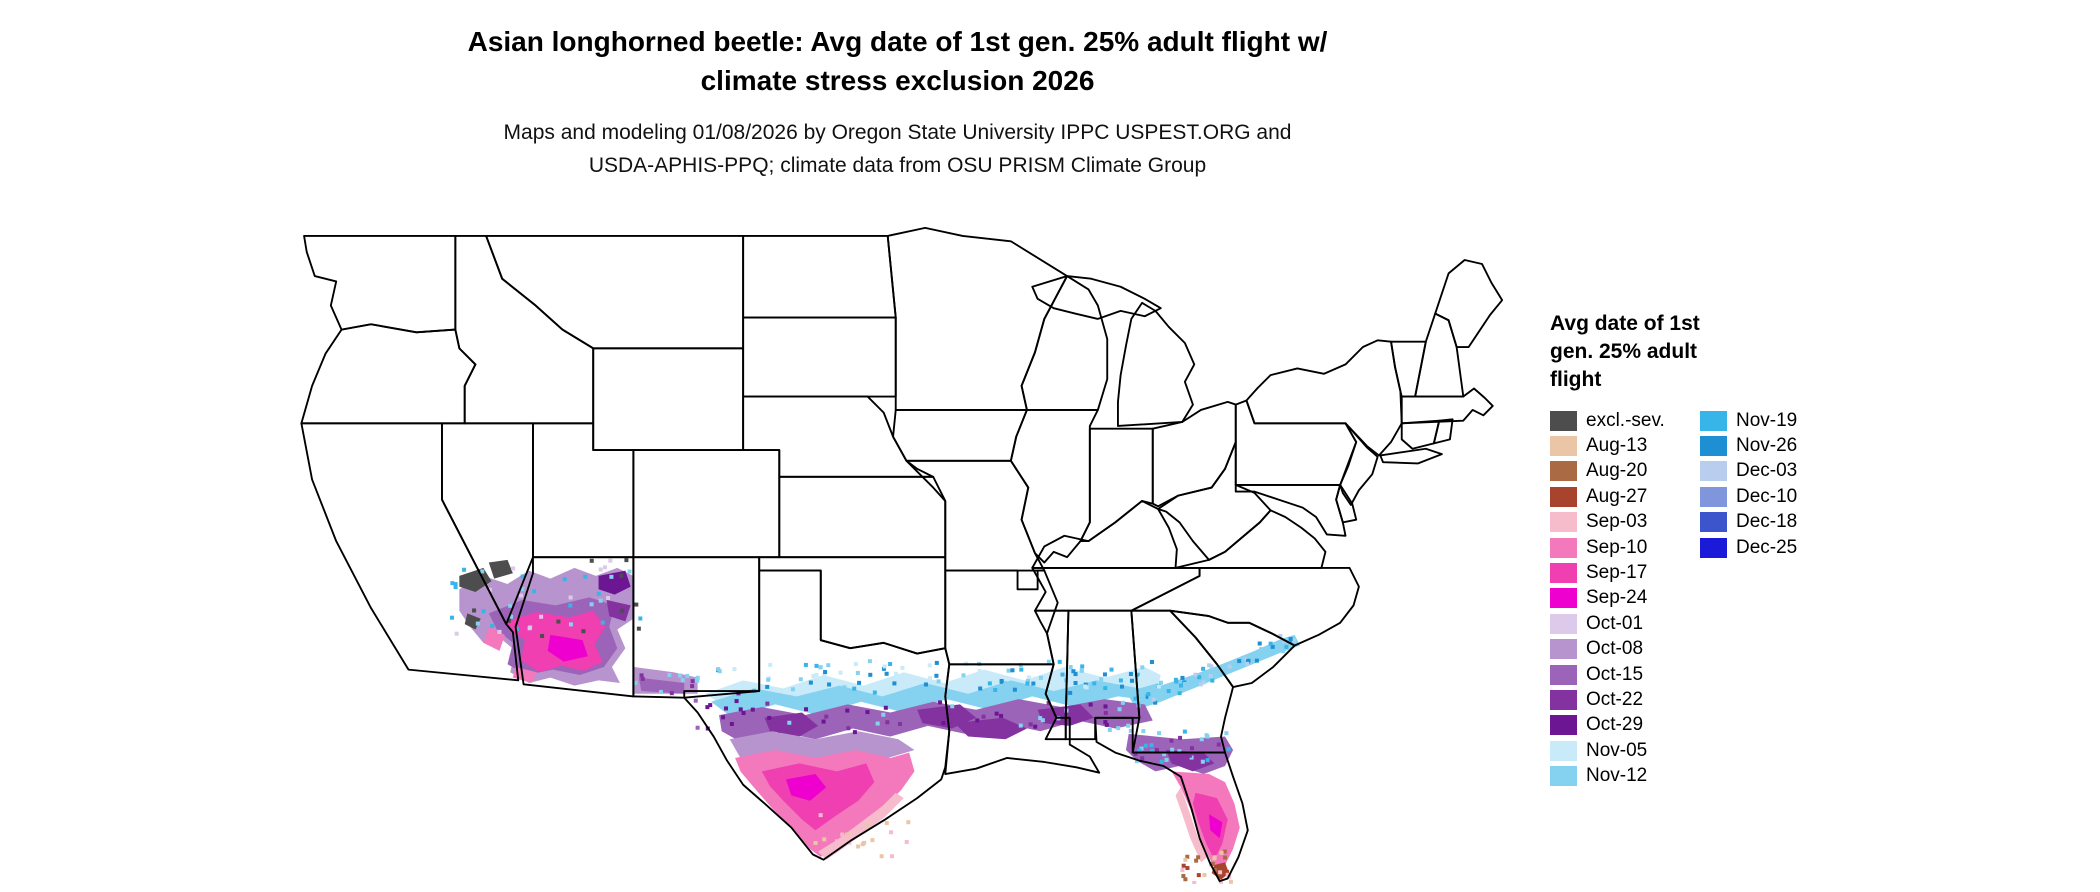 Image resolution: width=2100 pixels, height=892 pixels. What do you see at coordinates (1767, 522) in the screenshot?
I see `legend-label: Dec-18` at bounding box center [1767, 522].